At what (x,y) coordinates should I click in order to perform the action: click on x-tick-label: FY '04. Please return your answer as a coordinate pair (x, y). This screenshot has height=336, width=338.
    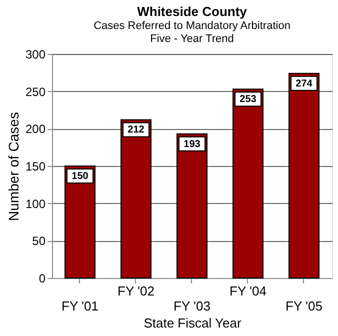
    Looking at the image, I should click on (248, 291).